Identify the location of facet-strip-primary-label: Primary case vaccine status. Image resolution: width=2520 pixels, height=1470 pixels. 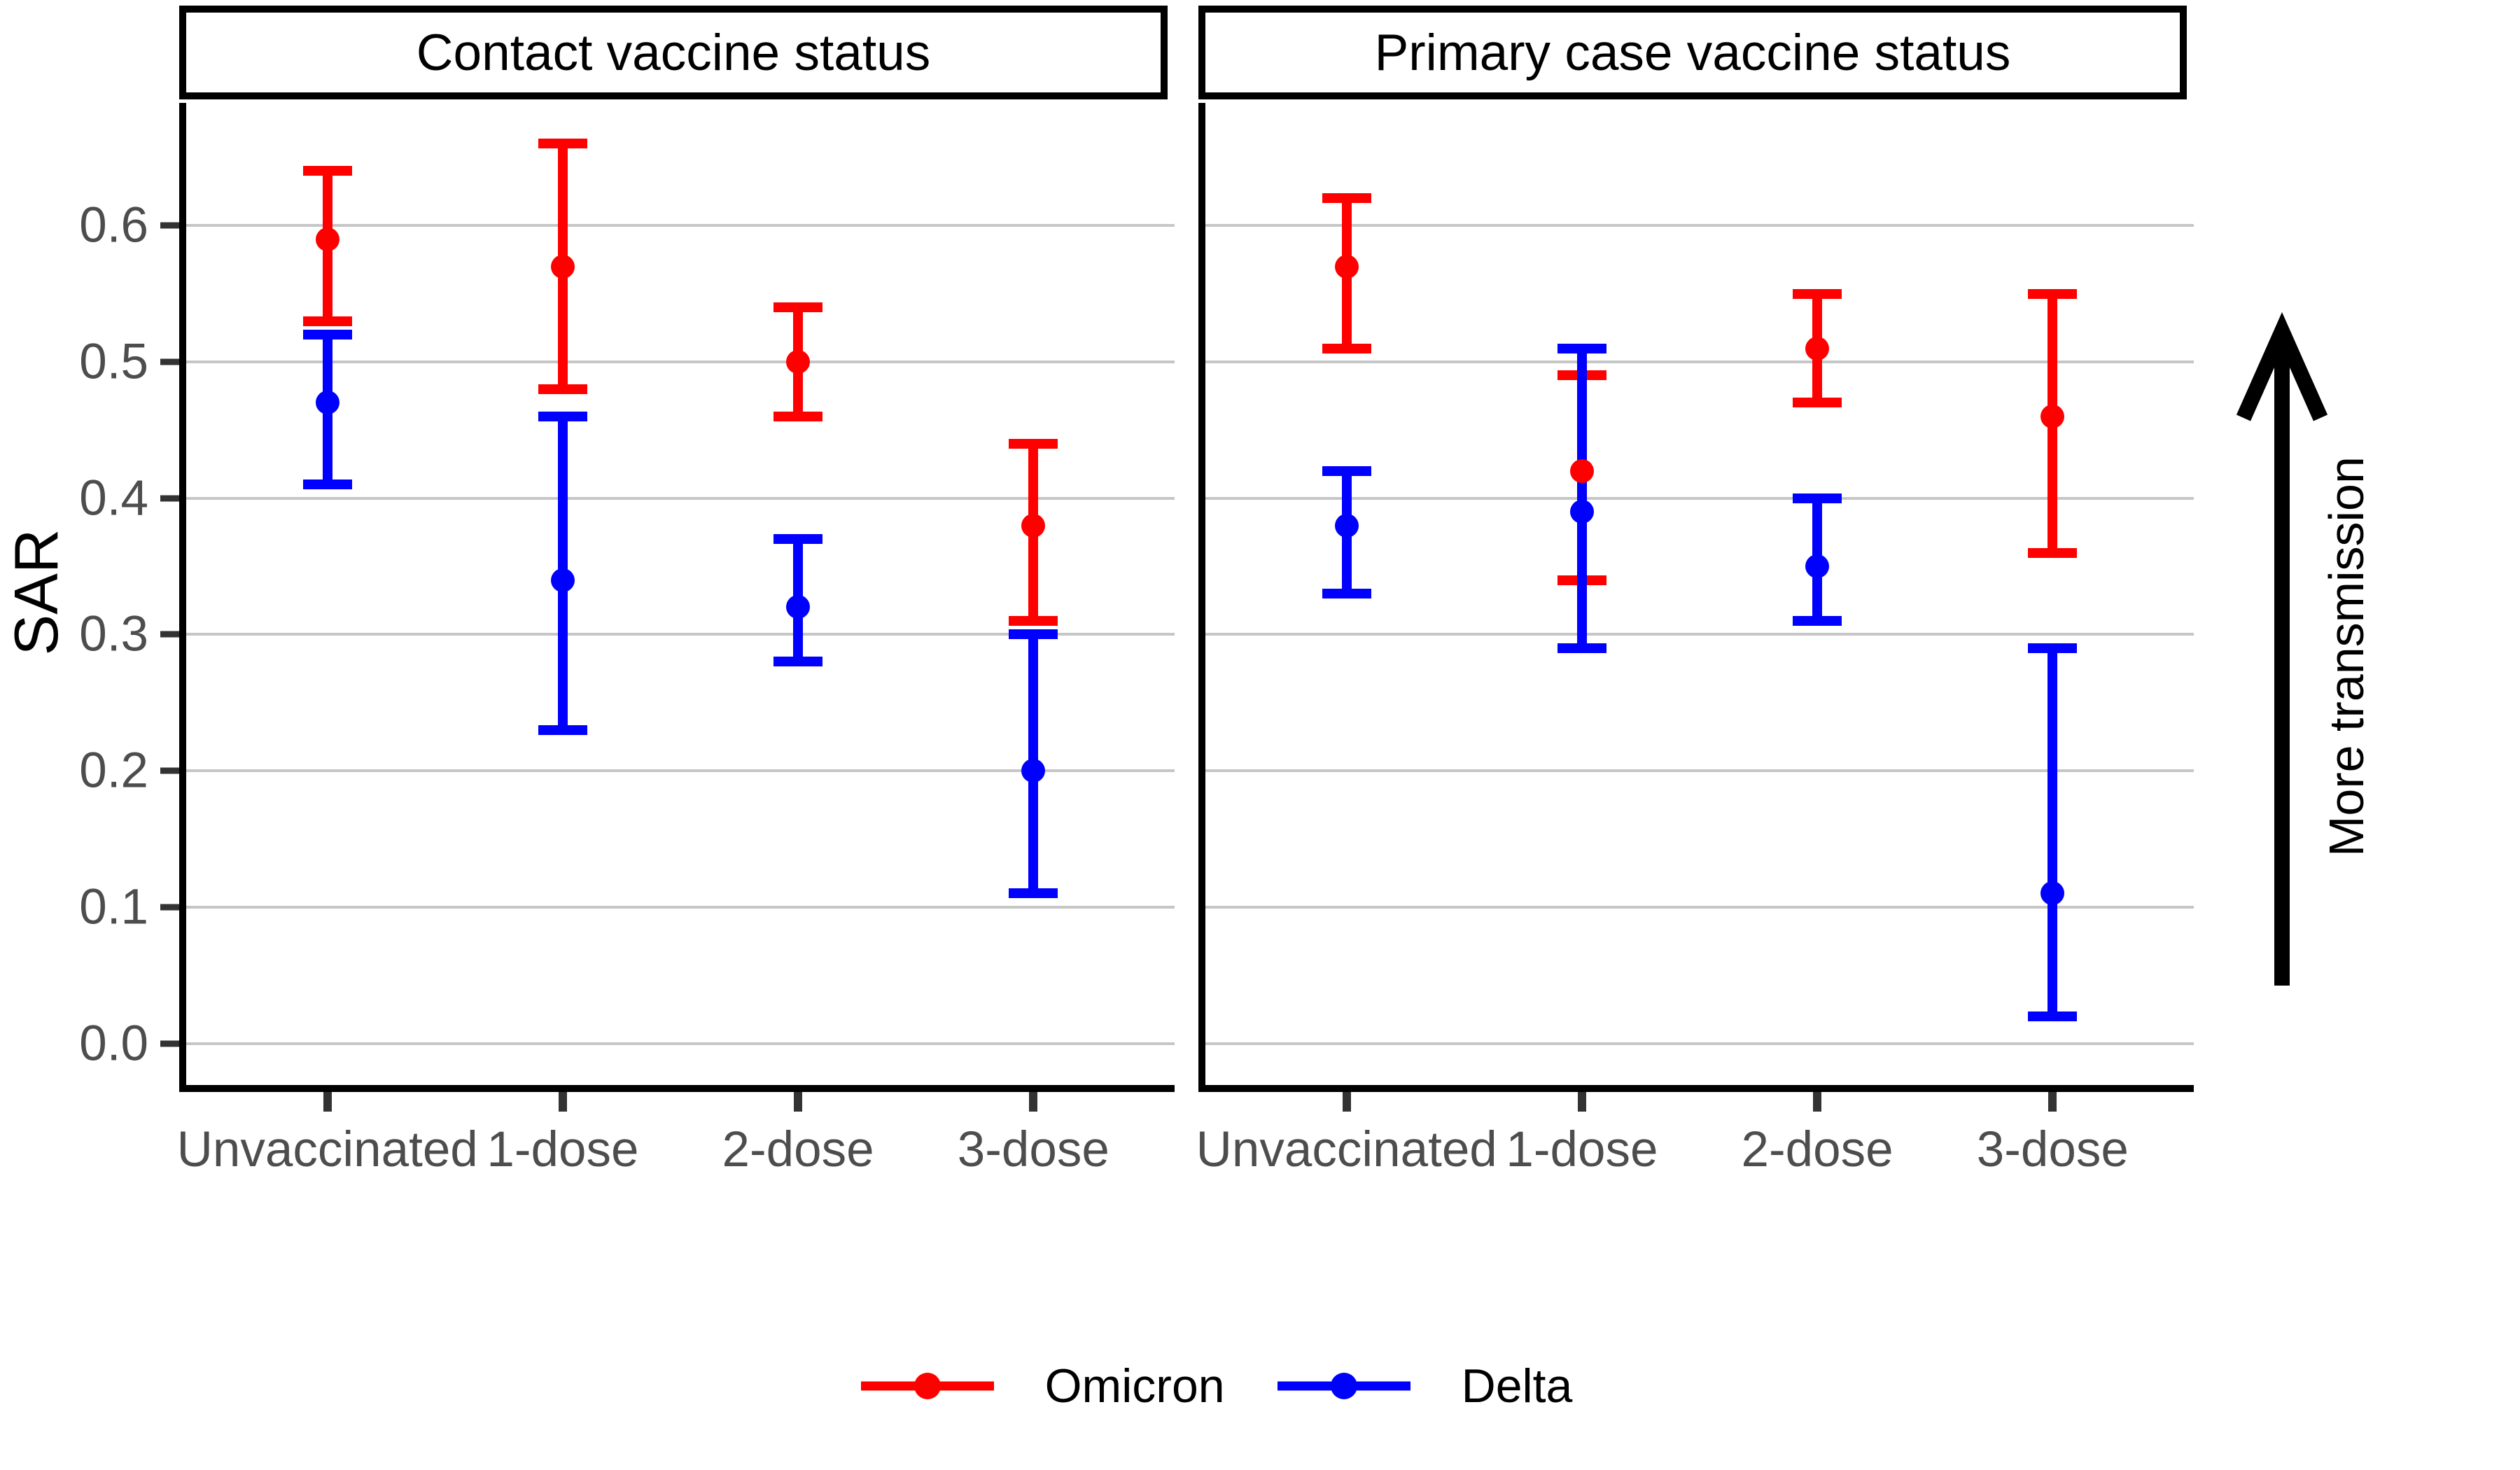
(1692, 52).